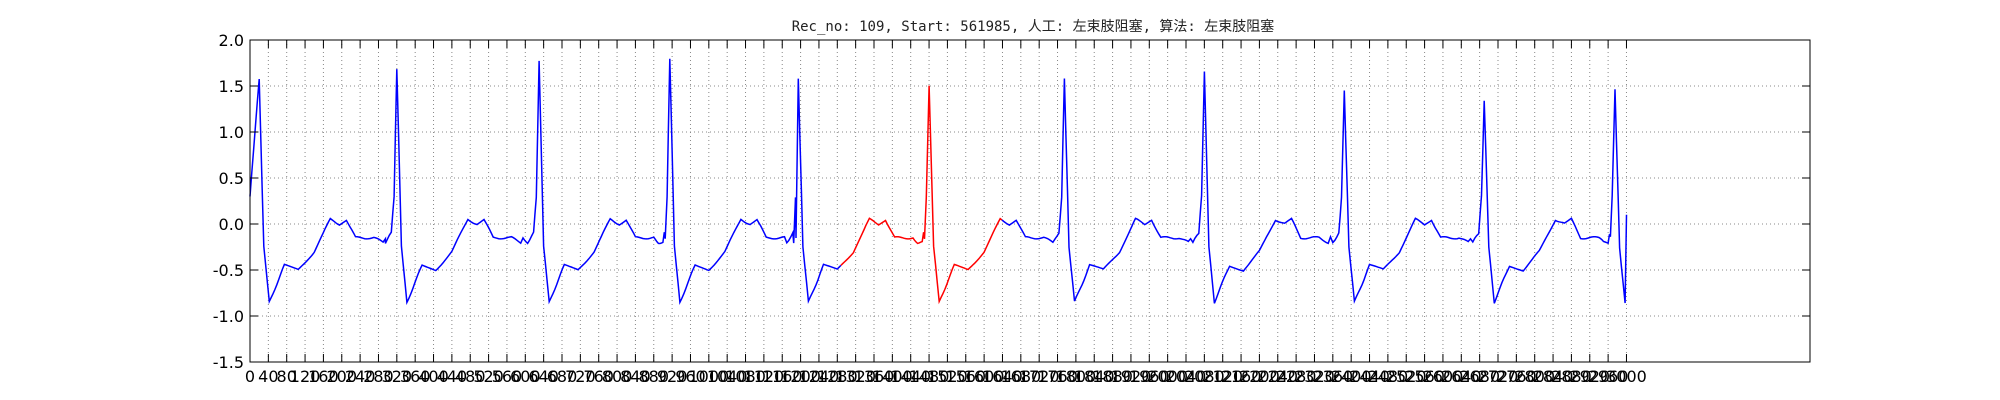  Describe the element at coordinates (562, 376) in the screenshot. I see `x-tick-label: 680` at that location.